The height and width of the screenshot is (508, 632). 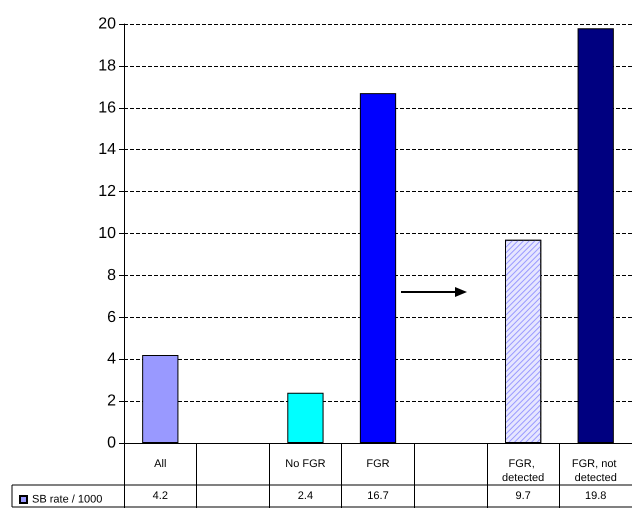 I want to click on y-tick-label: 18, so click(x=107, y=65).